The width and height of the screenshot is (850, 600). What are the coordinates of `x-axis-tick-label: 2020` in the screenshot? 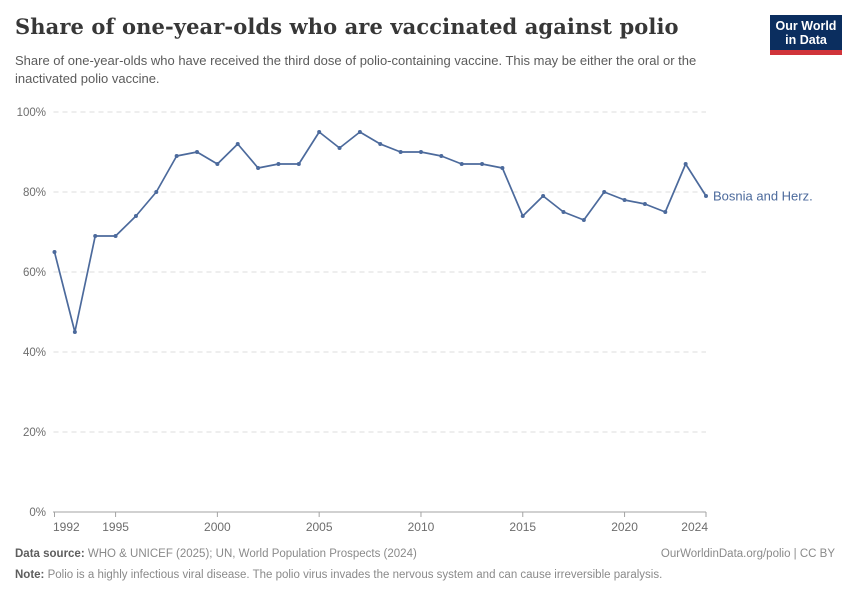 It's located at (624, 527).